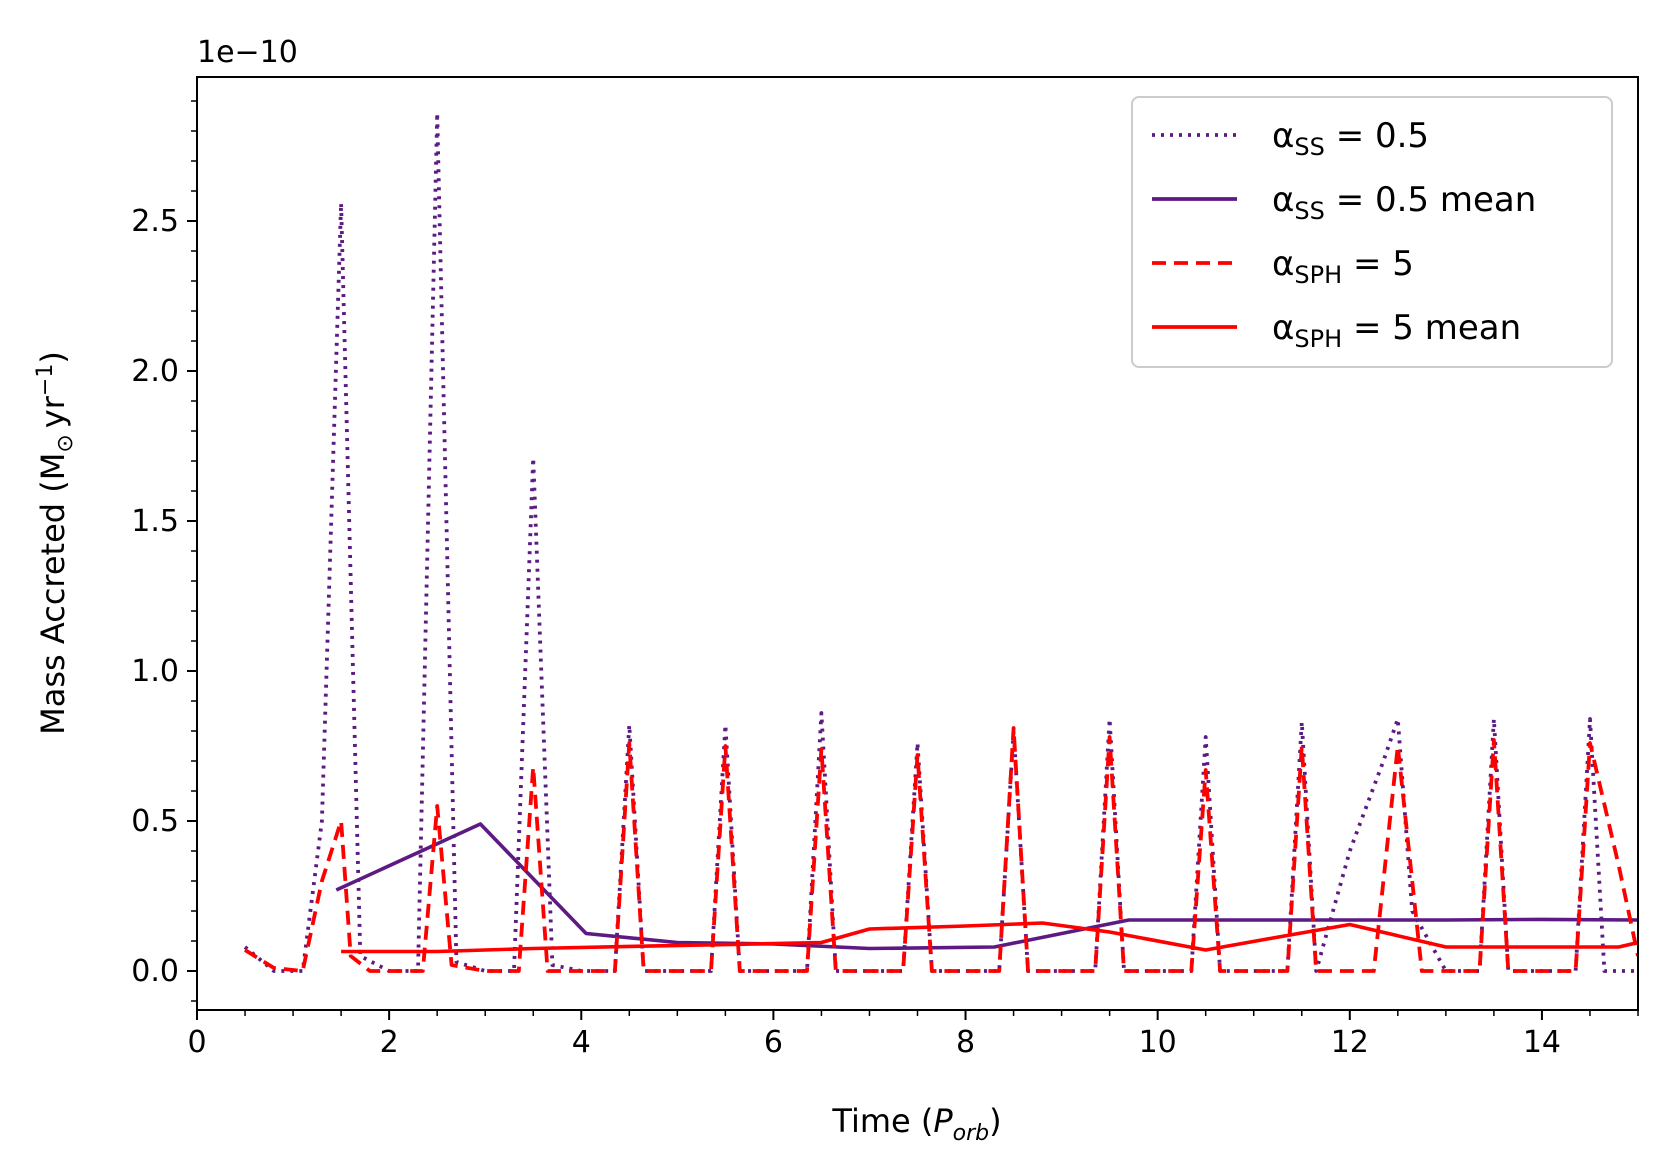  Describe the element at coordinates (773, 1042) in the screenshot. I see `x-tick-label: 6` at that location.